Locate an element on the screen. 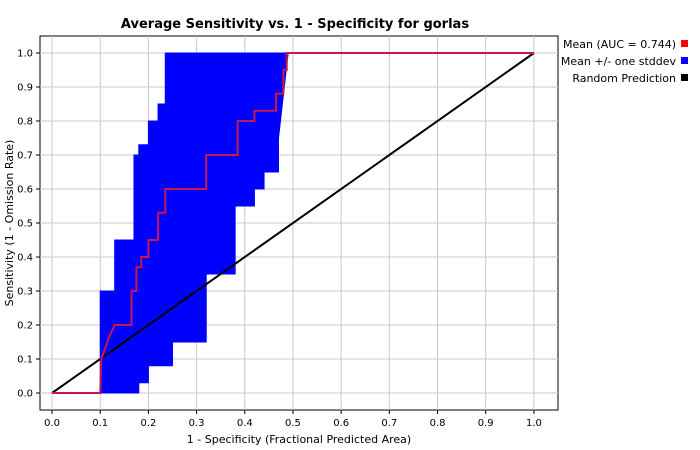 This screenshot has height=450, width=700. y-tick-label: 0.6 is located at coordinates (25, 190).